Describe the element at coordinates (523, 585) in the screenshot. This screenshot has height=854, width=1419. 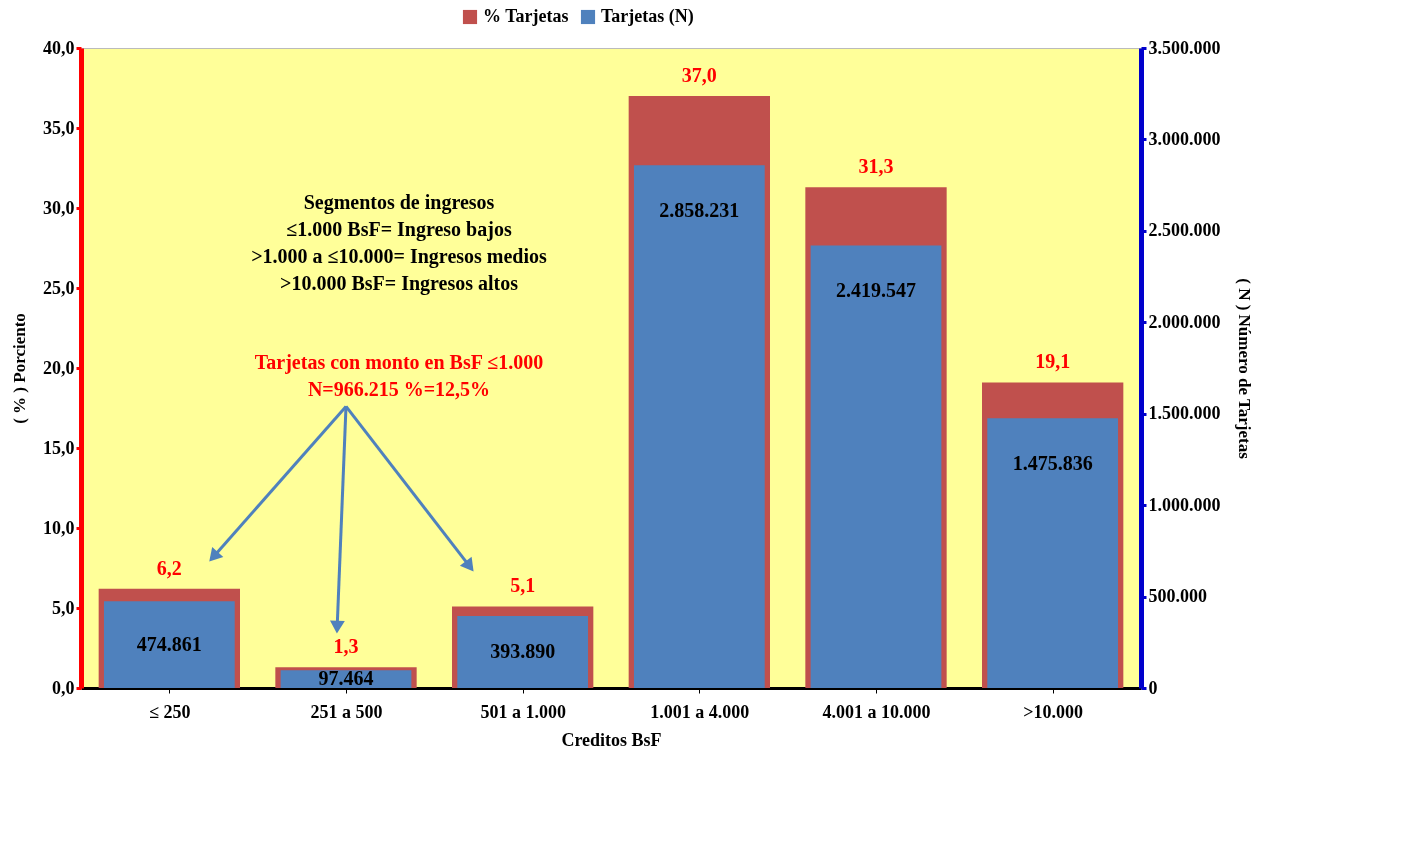
I see `data-label: 5,1` at that location.